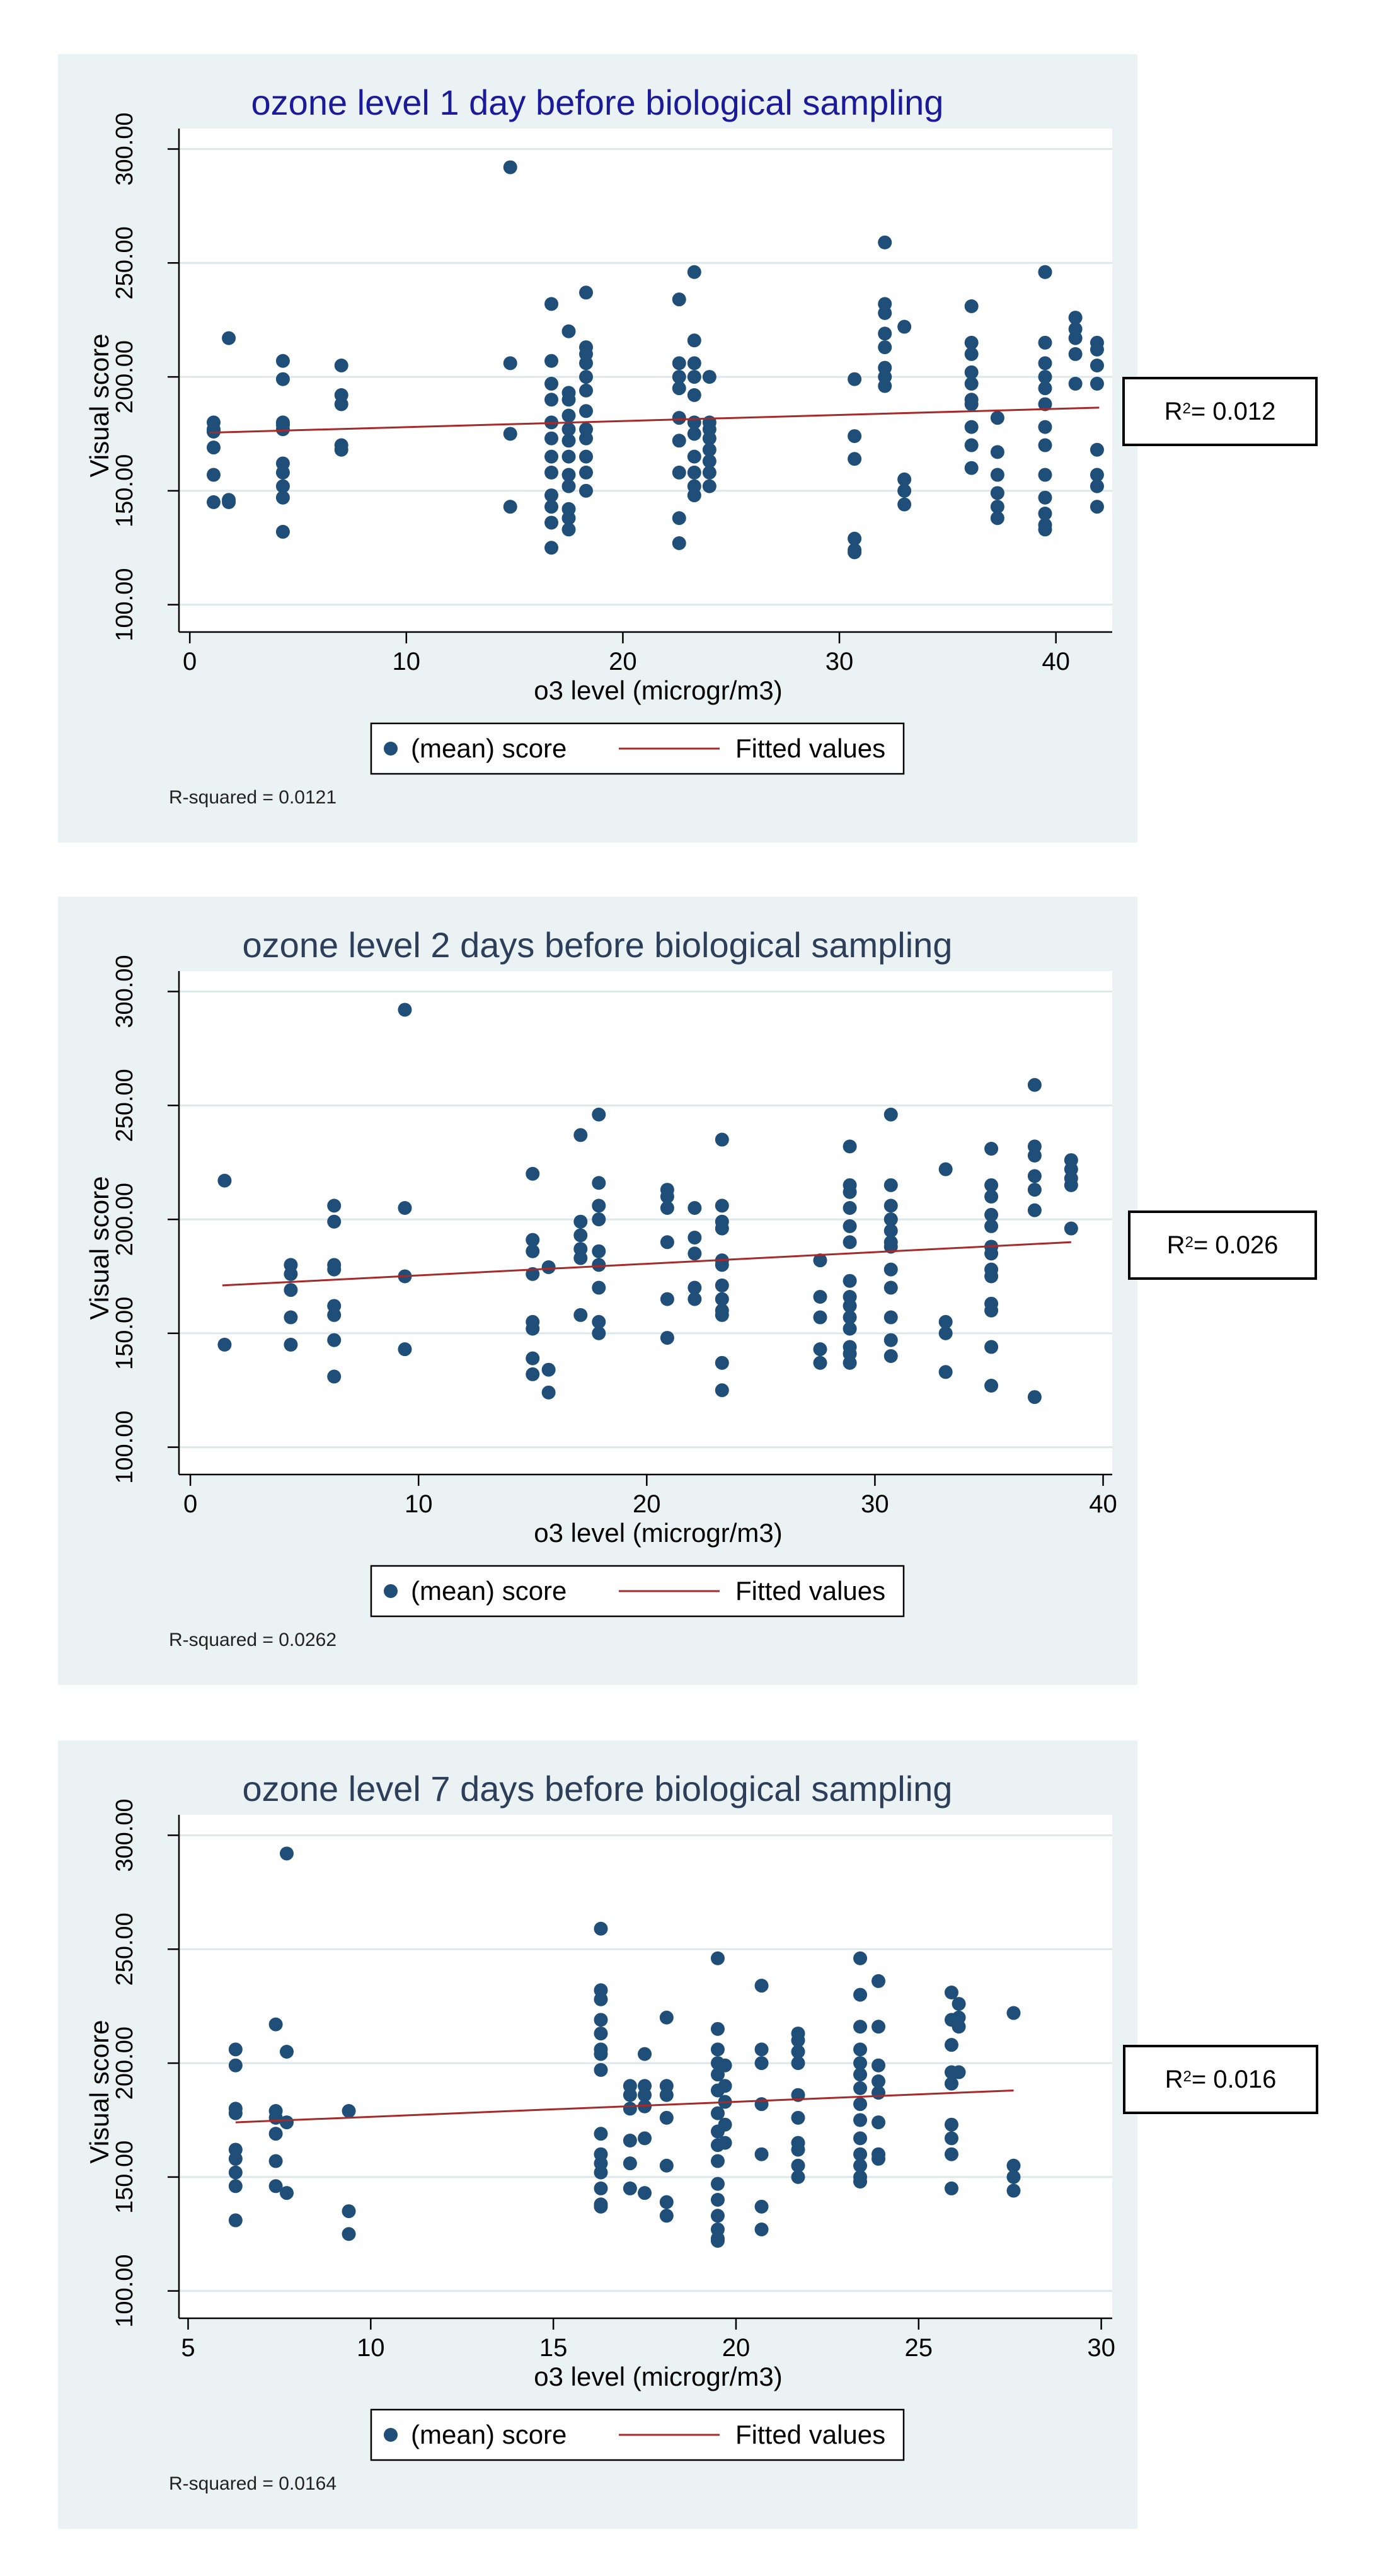 This screenshot has height=2576, width=1375. I want to click on r2-prefix: R, so click(1174, 2079).